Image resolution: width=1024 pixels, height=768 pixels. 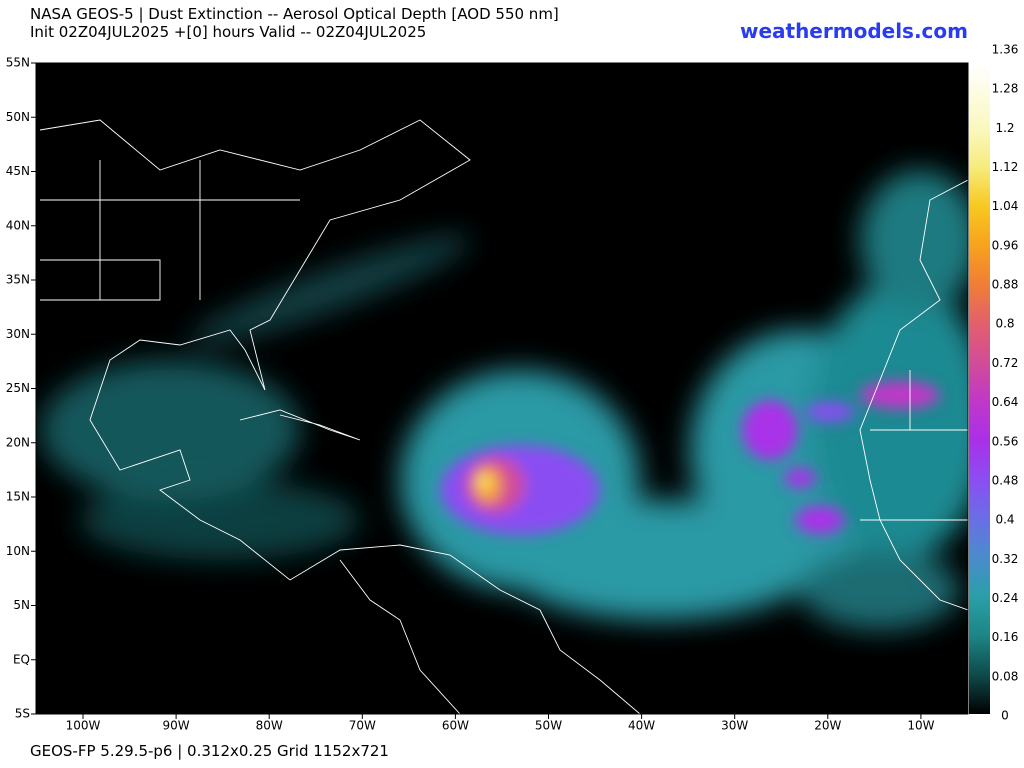 What do you see at coordinates (1004, 128) in the screenshot?
I see `colorbar-tick-label: 1.2` at bounding box center [1004, 128].